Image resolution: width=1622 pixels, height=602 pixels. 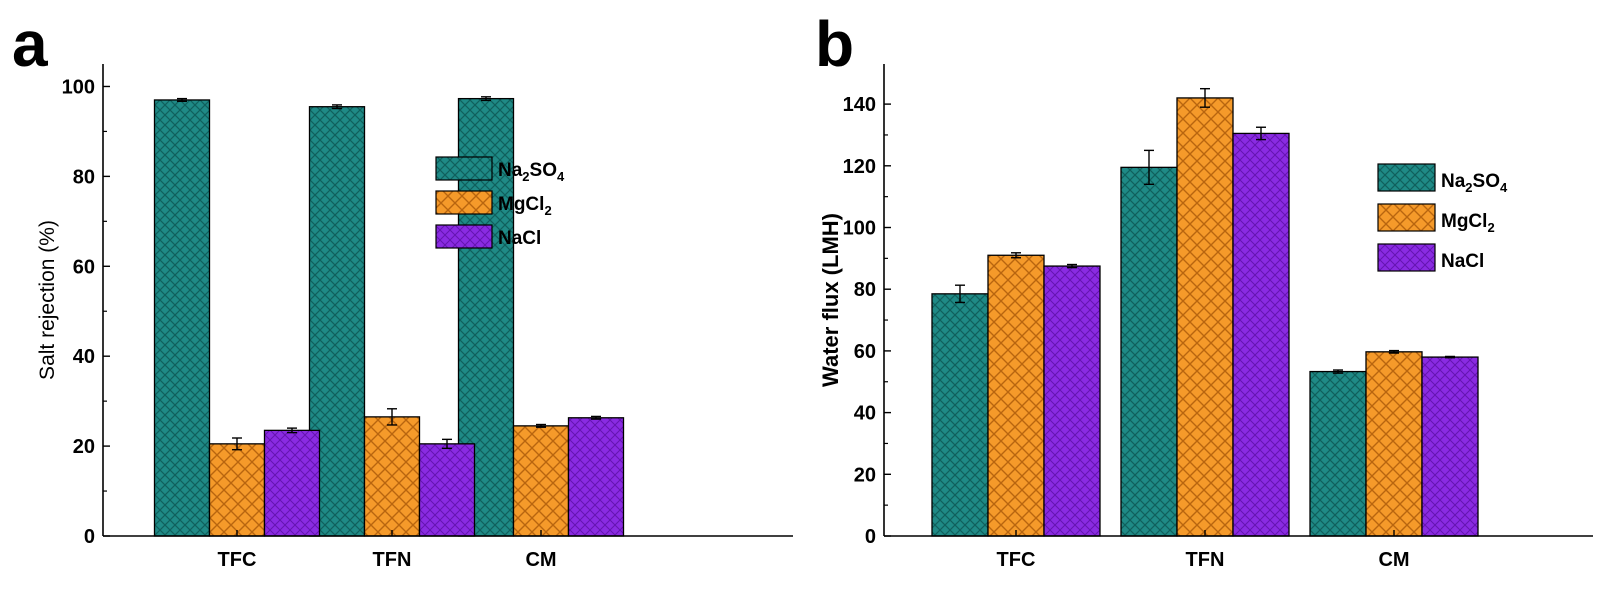 What do you see at coordinates (859, 167) in the screenshot?
I see `y-tick-label: 120` at bounding box center [859, 167].